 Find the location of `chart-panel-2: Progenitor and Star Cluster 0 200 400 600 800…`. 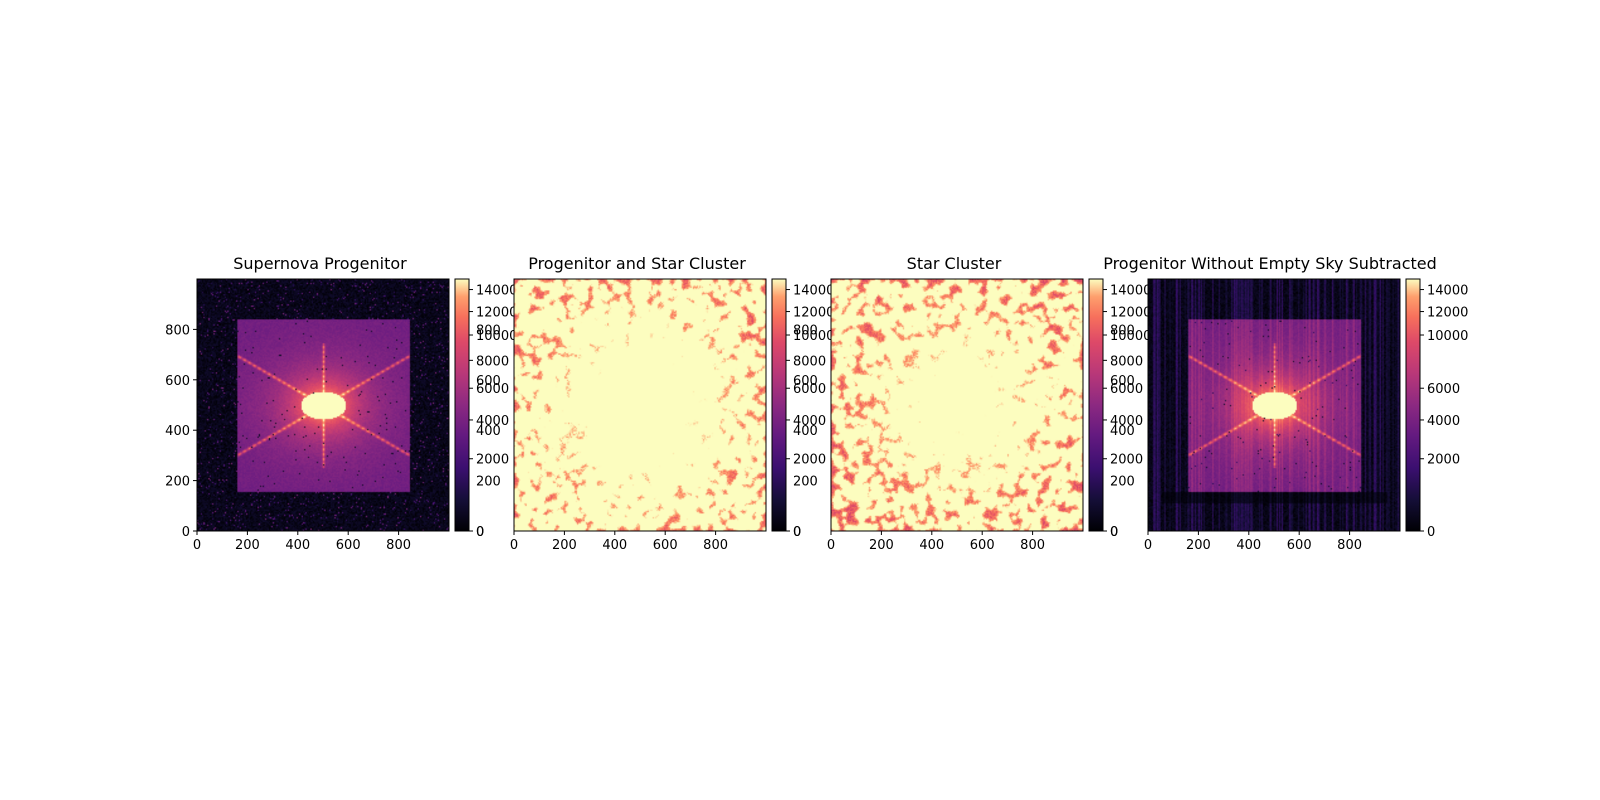

chart-panel-2: Progenitor and Star Cluster 0 200 400 600 800… is located at coordinates (672, 403).